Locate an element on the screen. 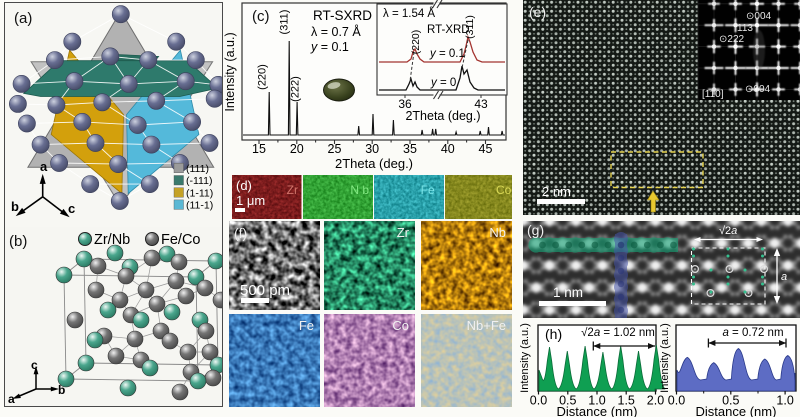 This screenshot has height=417, width=800. svg-text: 20 is located at coordinates (297, 149).